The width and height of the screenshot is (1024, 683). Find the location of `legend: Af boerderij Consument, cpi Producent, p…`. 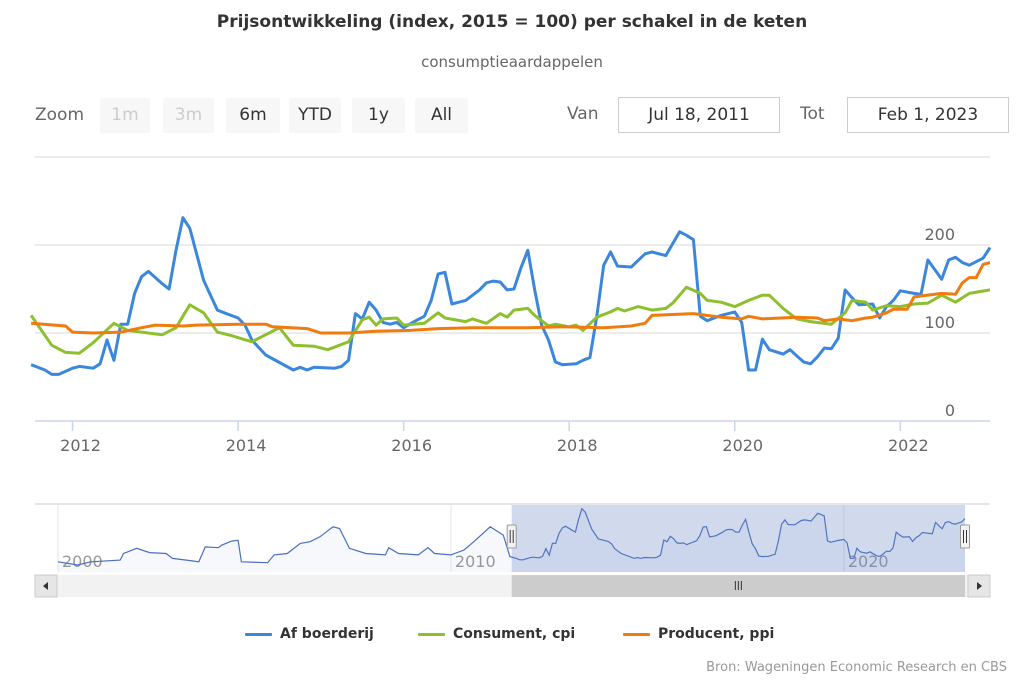

legend: Af boerderij Consument, cpi Producent, p… is located at coordinates (512, 634).